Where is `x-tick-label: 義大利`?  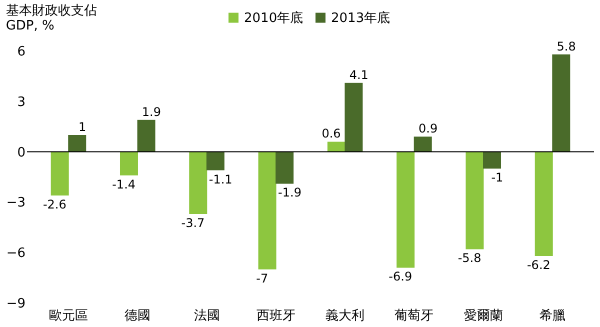 x-tick-label: 義大利 is located at coordinates (345, 316).